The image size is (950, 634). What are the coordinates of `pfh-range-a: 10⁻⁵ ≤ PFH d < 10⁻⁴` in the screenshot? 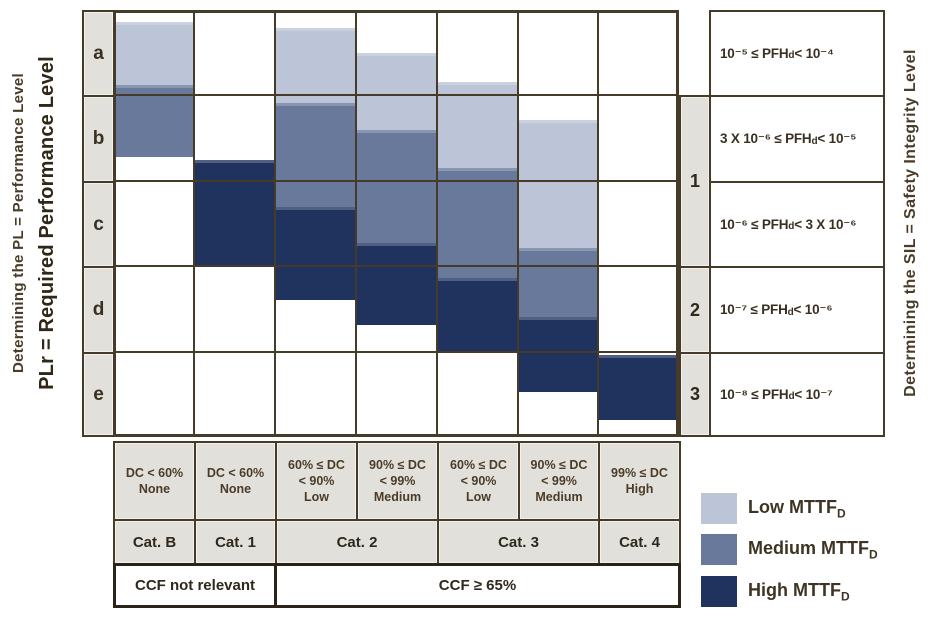 It's located at (797, 53).